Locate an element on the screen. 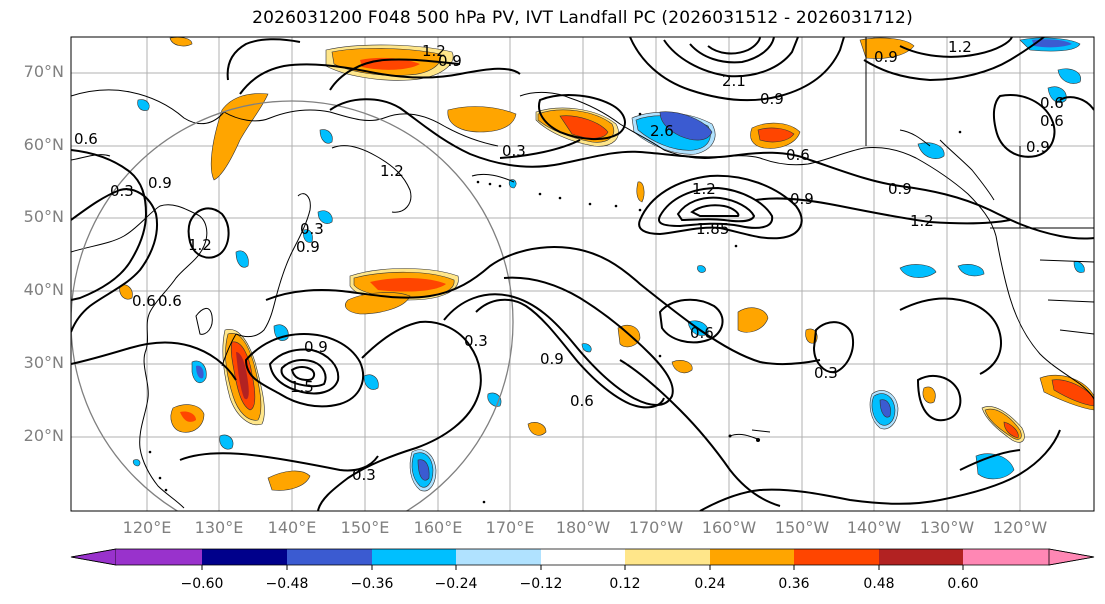  colorbar-extend-high is located at coordinates (1071, 557).